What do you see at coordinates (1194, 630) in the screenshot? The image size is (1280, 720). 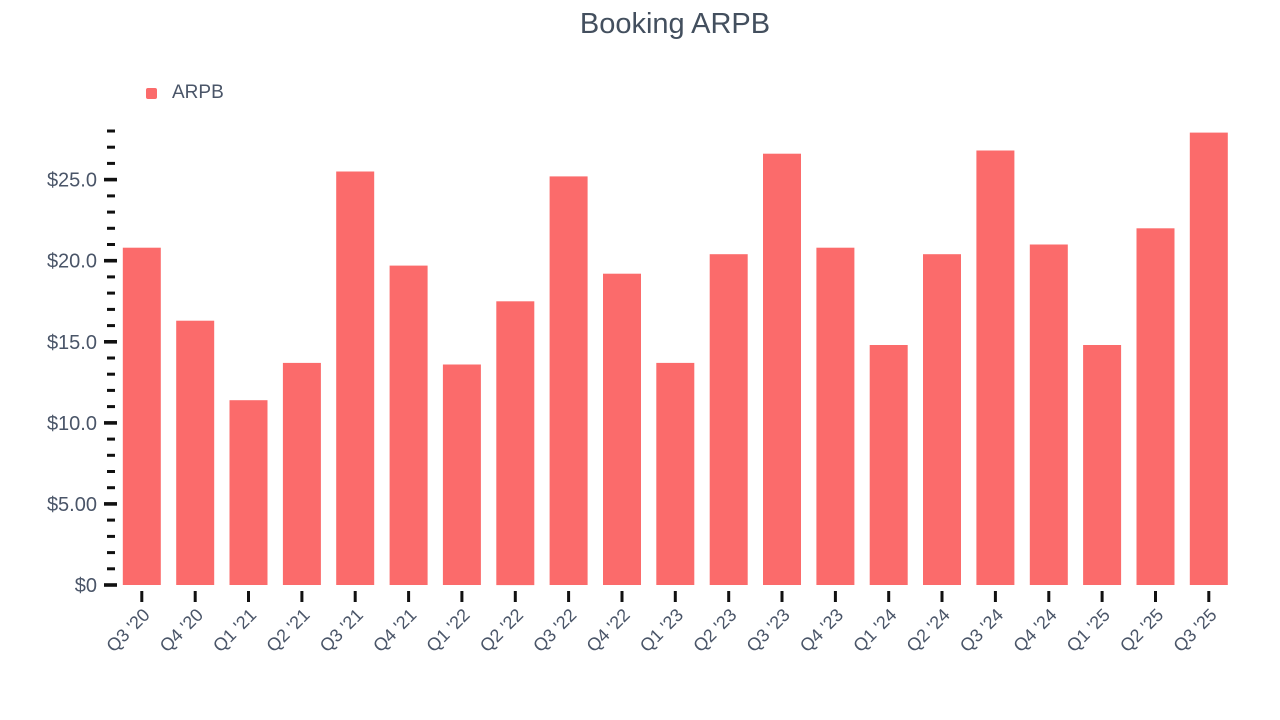 I see `x-tick-label: Q3 '25` at bounding box center [1194, 630].